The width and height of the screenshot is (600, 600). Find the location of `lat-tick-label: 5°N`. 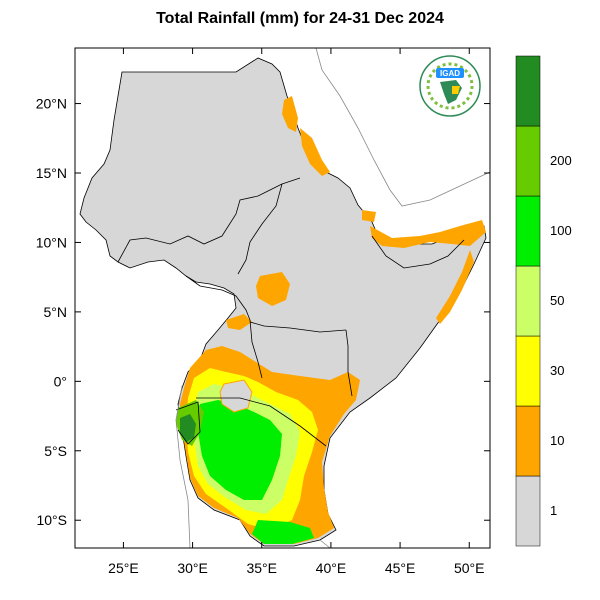

lat-tick-label: 5°N is located at coordinates (56, 312).